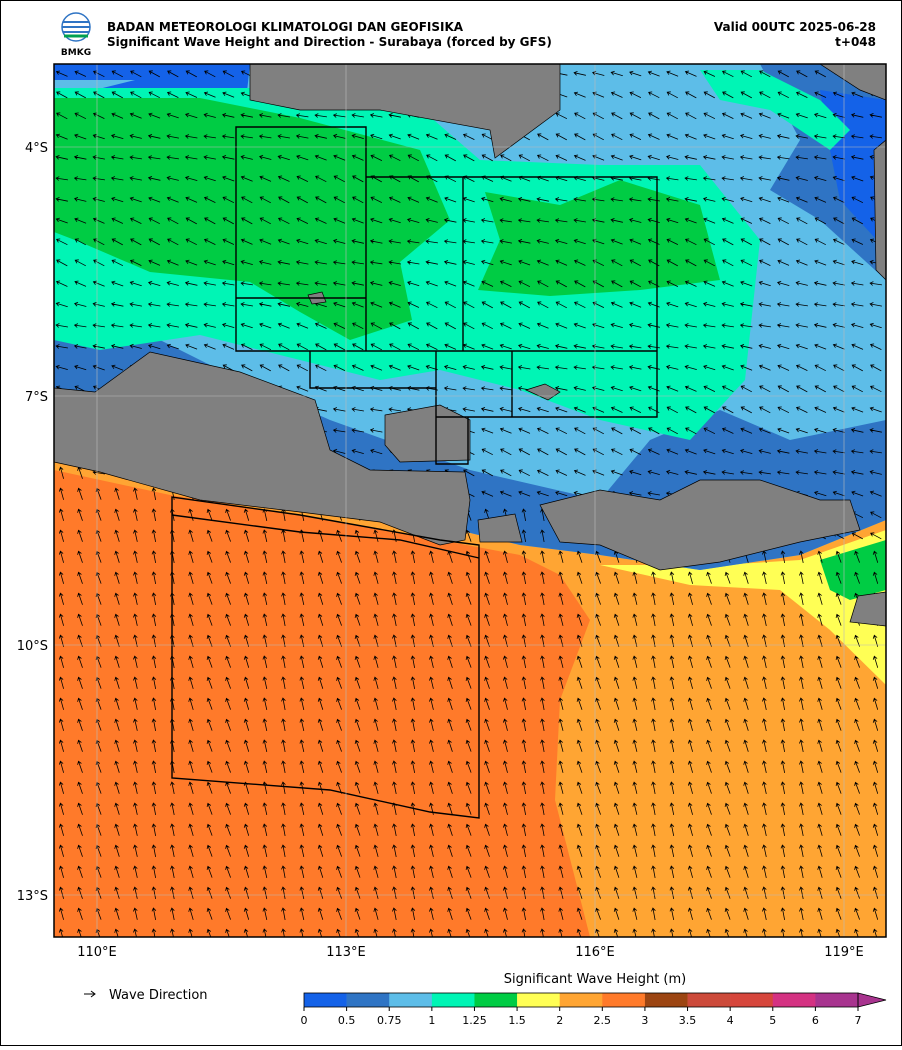 The height and width of the screenshot is (1050, 902). Describe the element at coordinates (844, 952) in the screenshot. I see `lon-label: 119°E` at that location.